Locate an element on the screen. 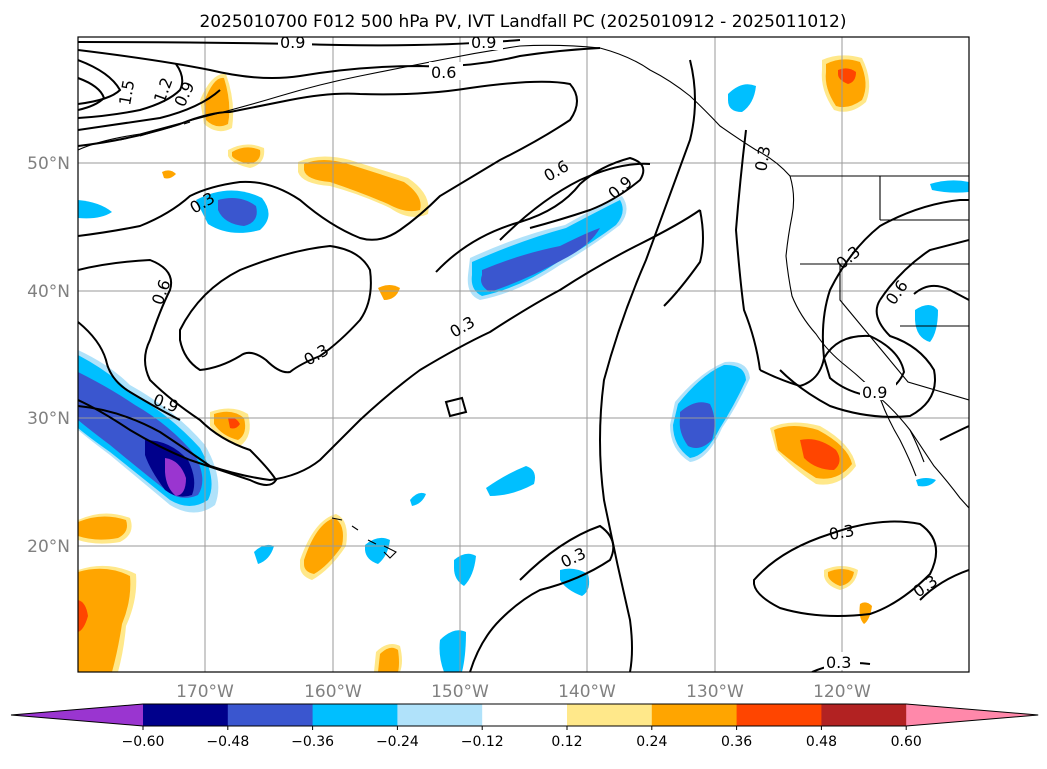 The width and height of the screenshot is (1047, 769). latitude-labels: 50°N 40°N 30°N 20°N is located at coordinates (48, 355).